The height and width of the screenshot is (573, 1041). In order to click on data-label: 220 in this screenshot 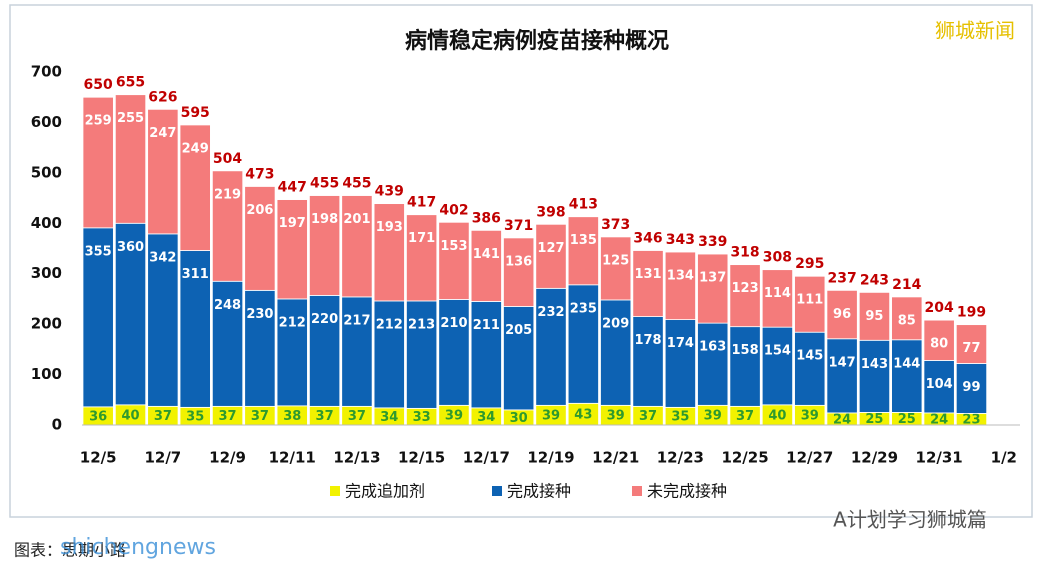, I will do `click(324, 319)`.